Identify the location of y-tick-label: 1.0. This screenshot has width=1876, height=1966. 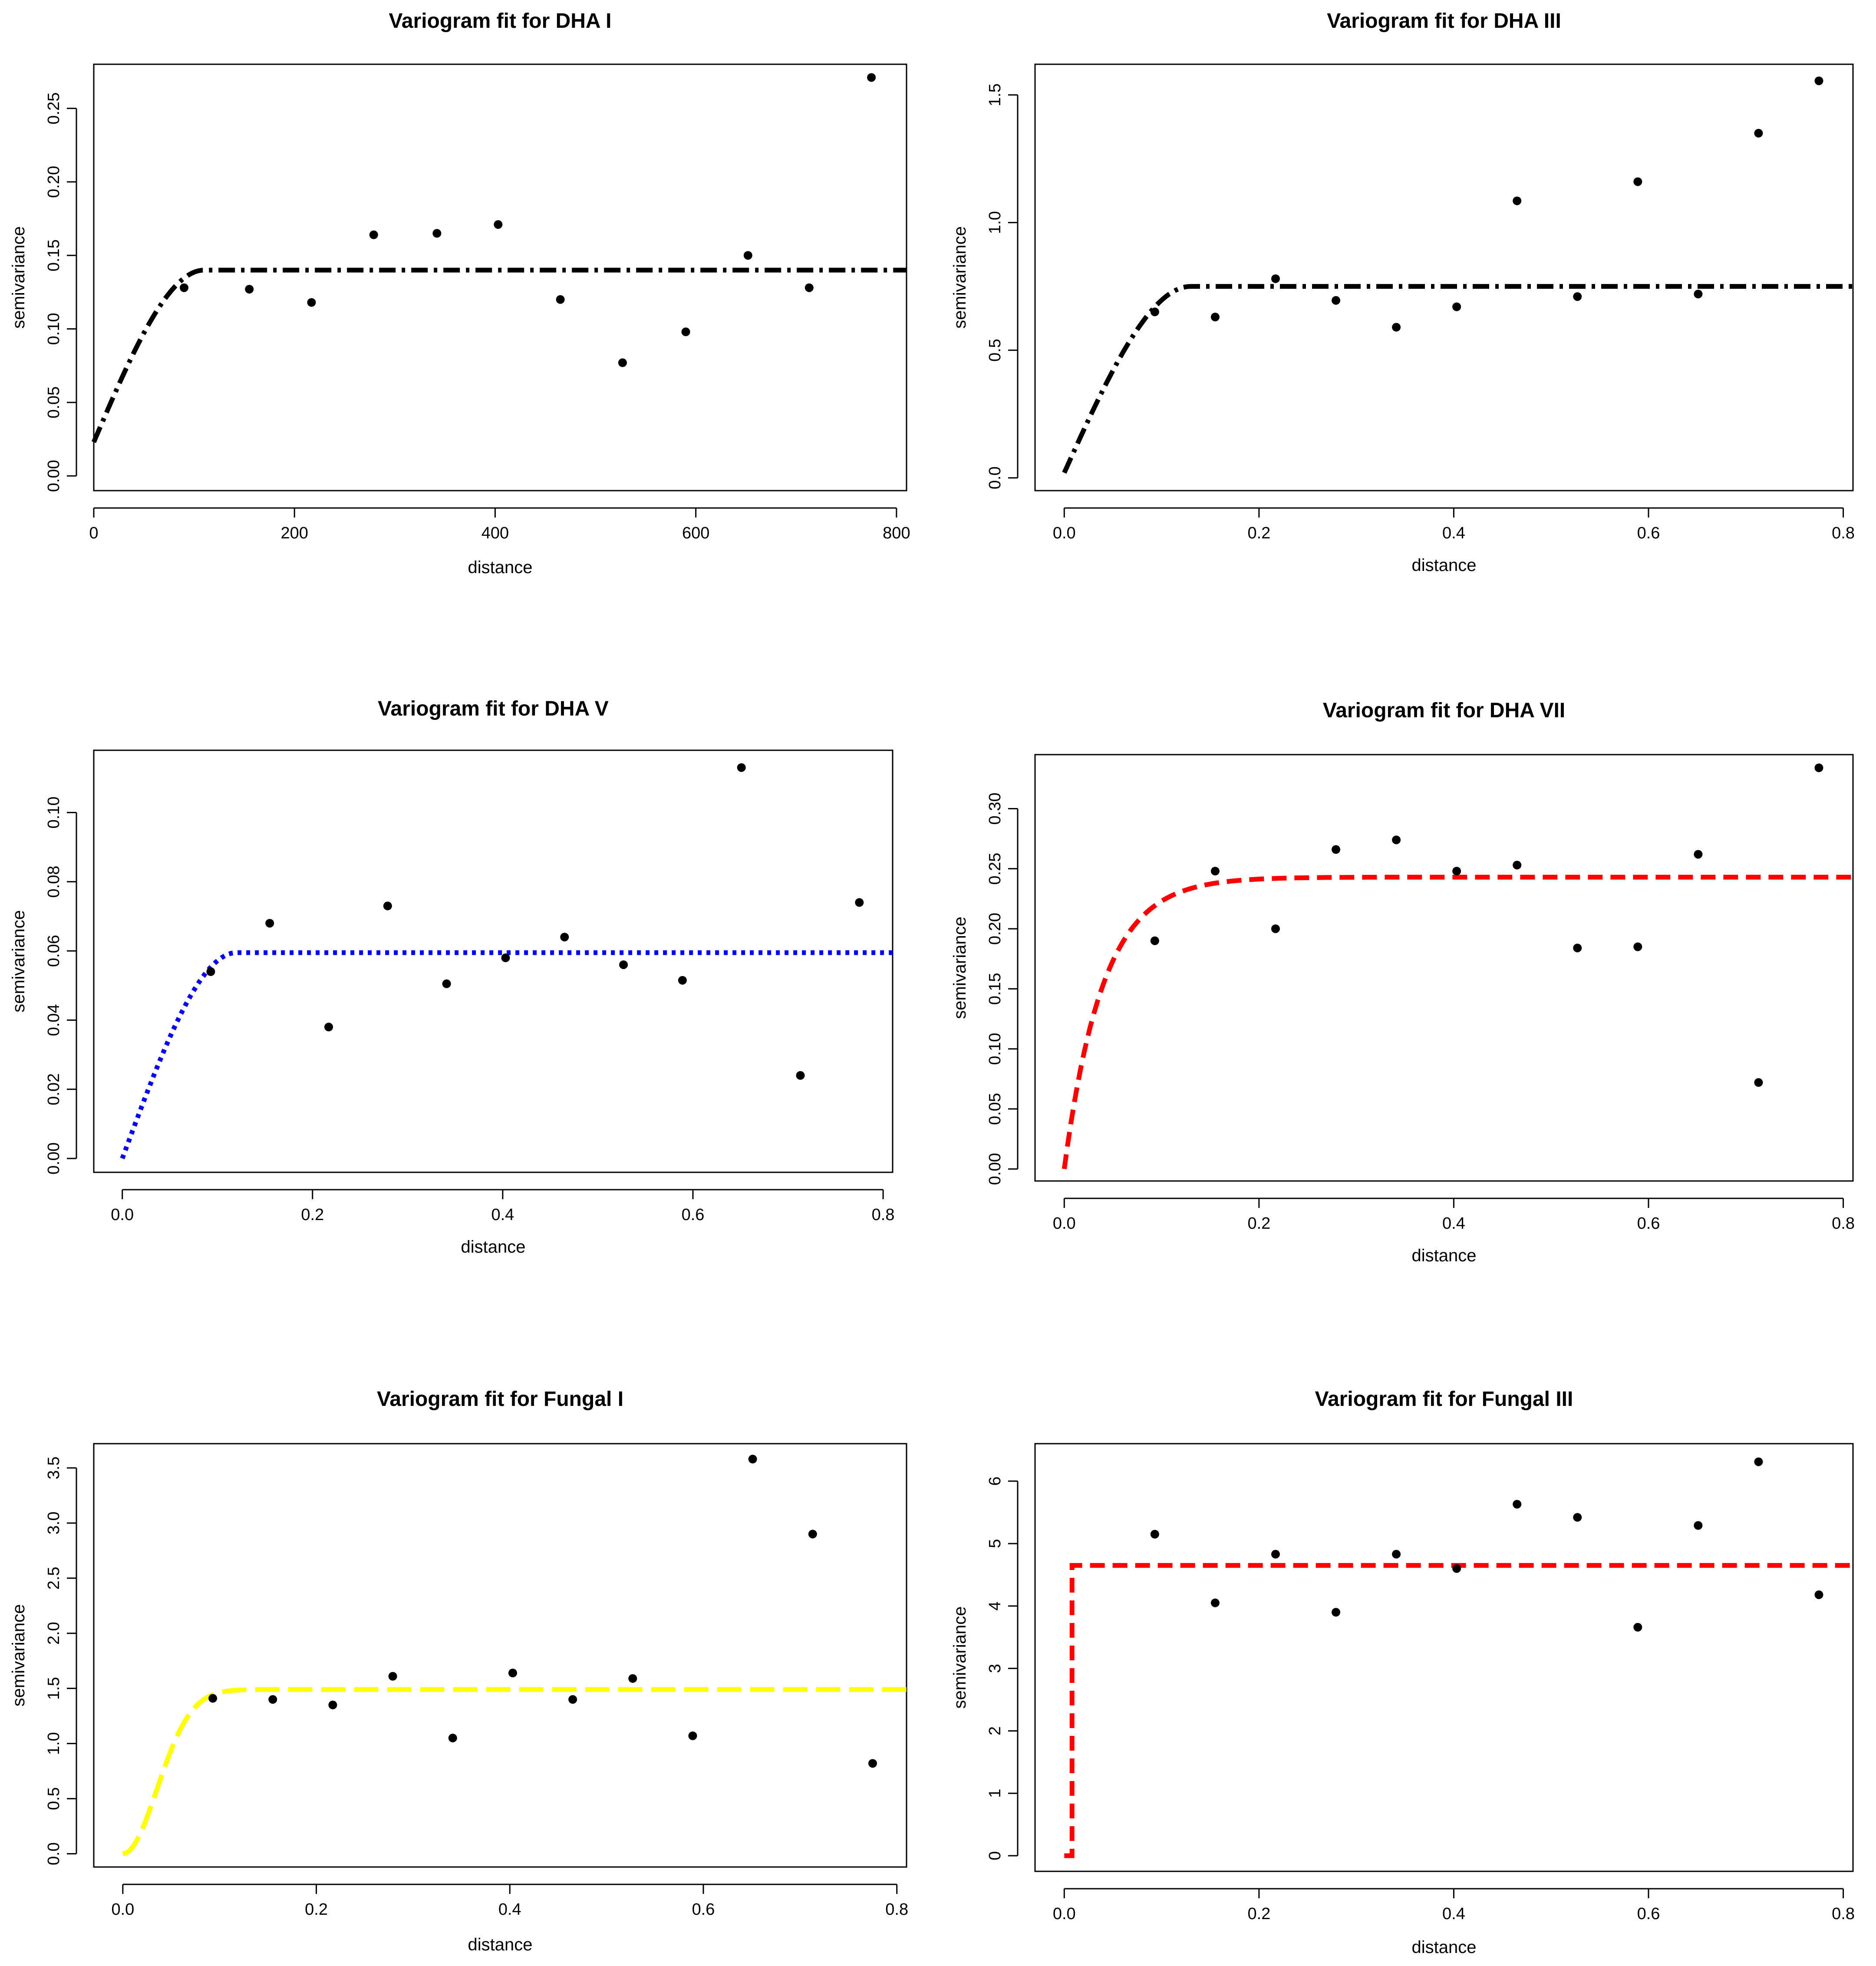
(995, 222).